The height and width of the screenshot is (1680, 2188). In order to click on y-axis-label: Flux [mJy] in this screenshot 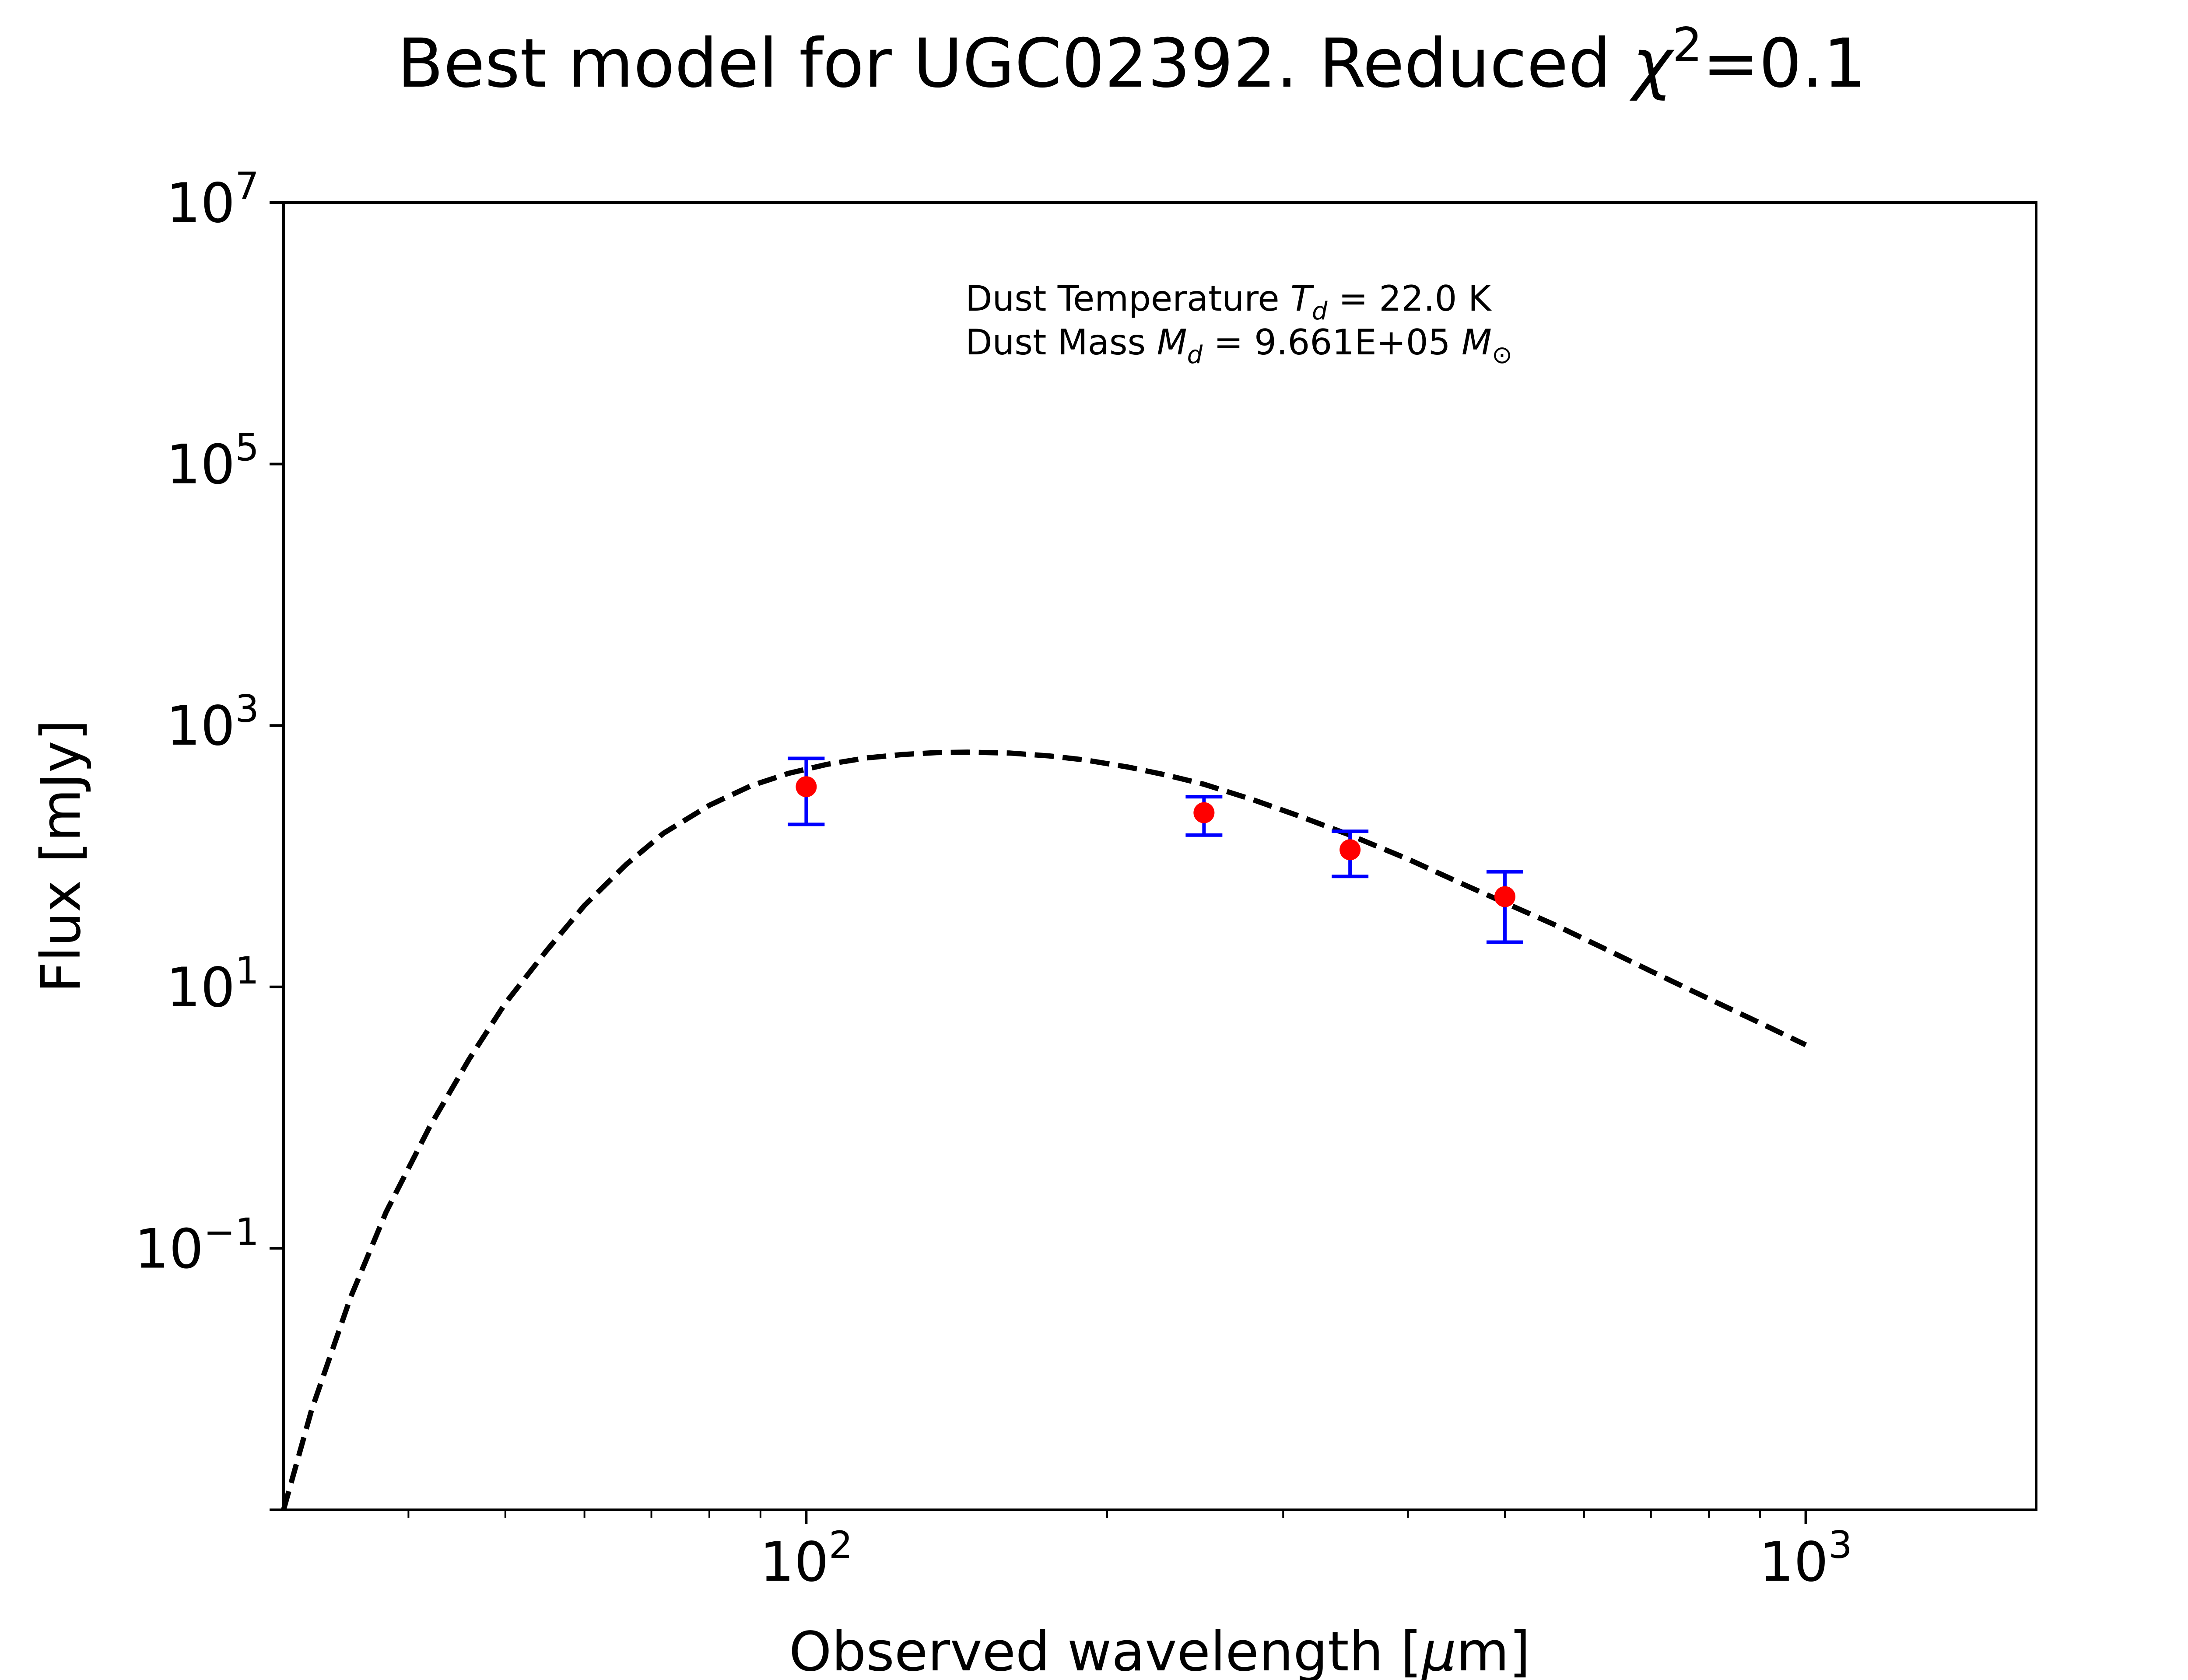, I will do `click(62, 856)`.